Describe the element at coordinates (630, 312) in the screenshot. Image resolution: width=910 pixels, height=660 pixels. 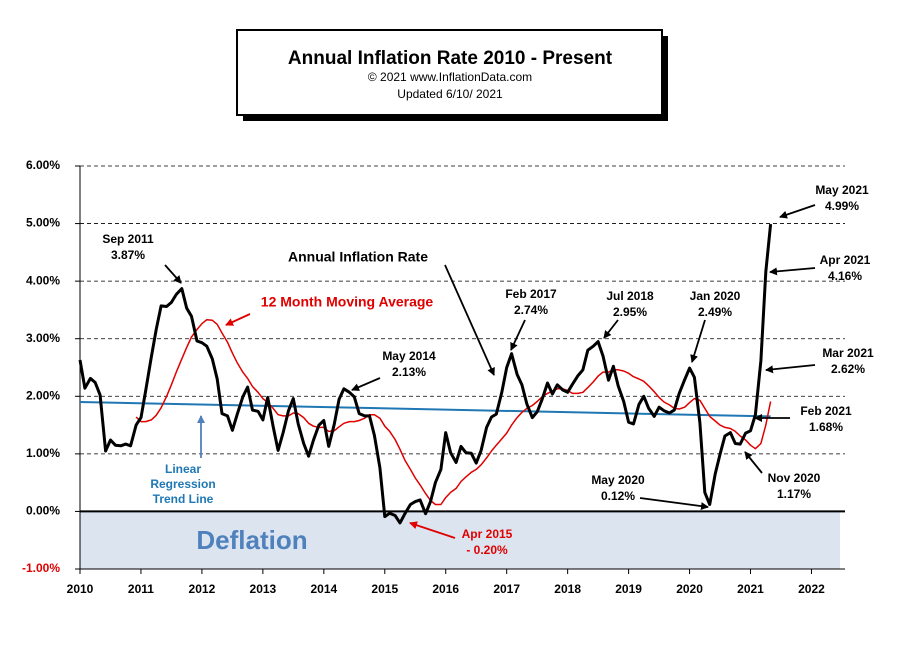
I see `annotation: 2.95%` at that location.